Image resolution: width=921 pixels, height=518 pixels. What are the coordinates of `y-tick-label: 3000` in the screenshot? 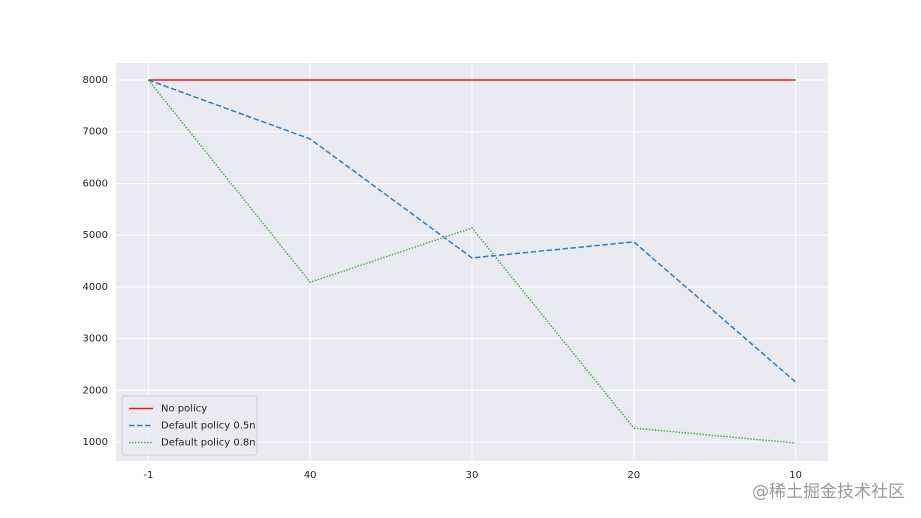 It's located at (95, 339).